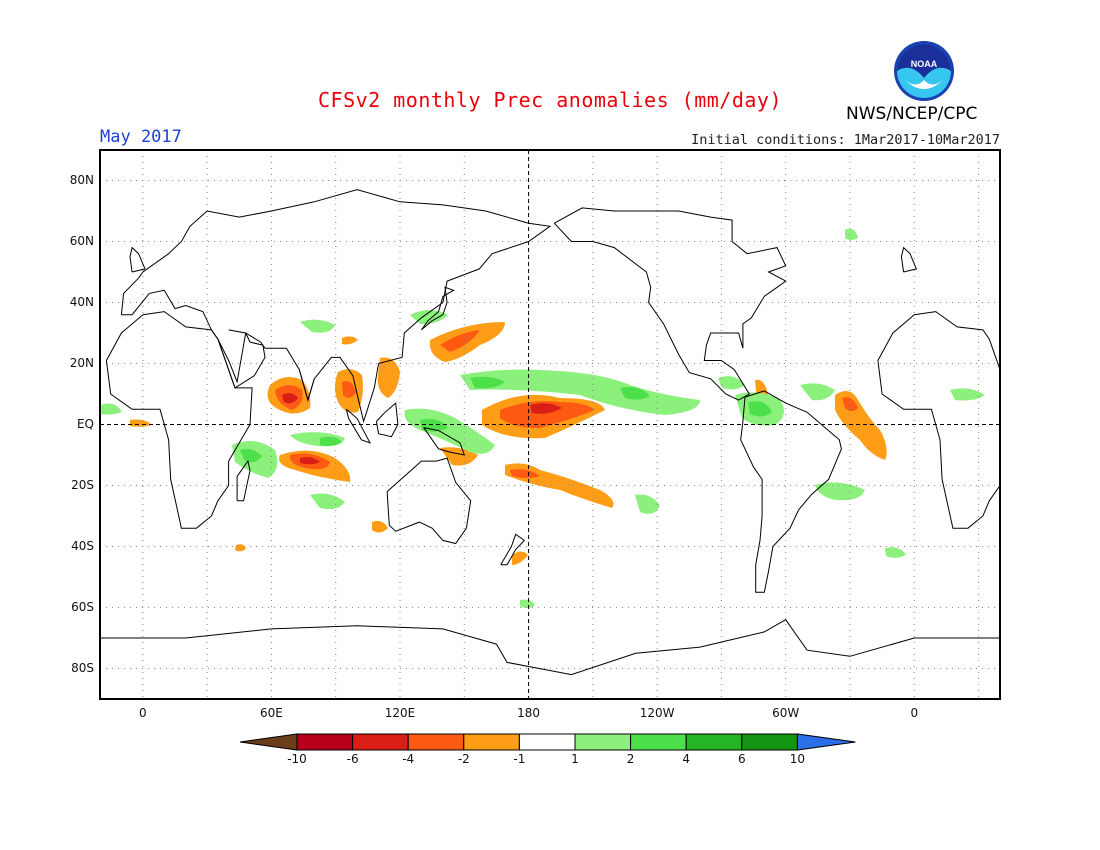  What do you see at coordinates (529, 713) in the screenshot?
I see `lon-label: 180` at bounding box center [529, 713].